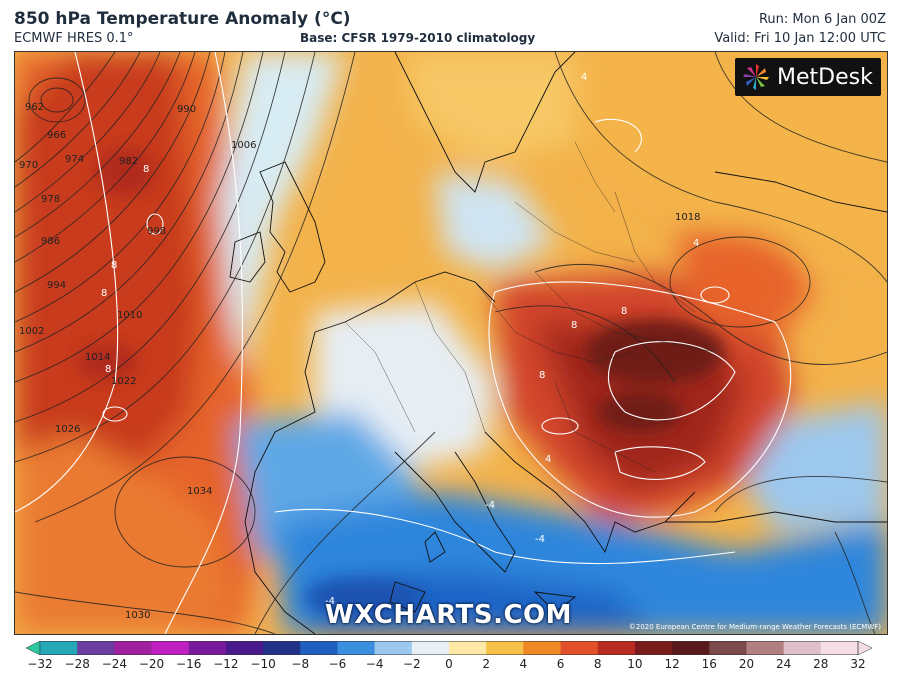 This screenshot has width=900, height=689. What do you see at coordinates (50, 241) in the screenshot?
I see `isobar-label: 986` at bounding box center [50, 241].